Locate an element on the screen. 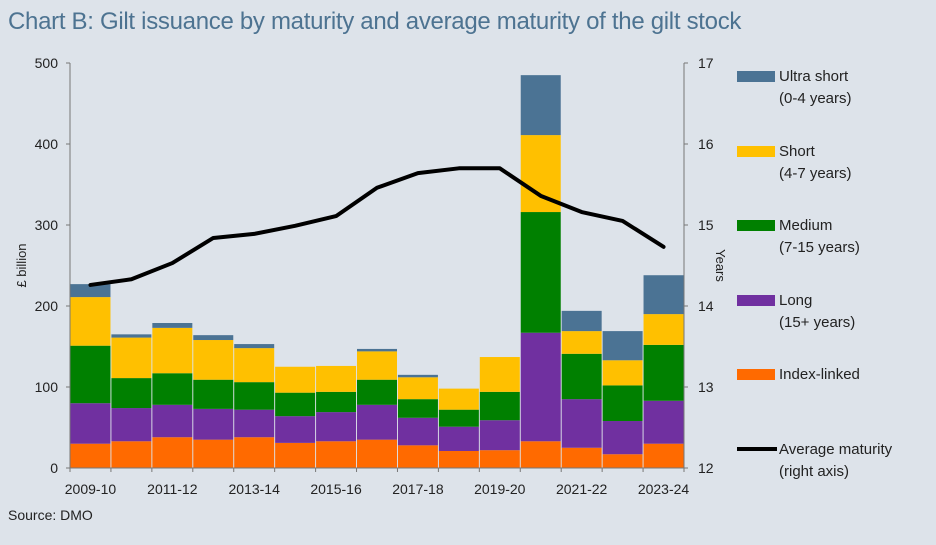  left-axis-tick-label: 400 is located at coordinates (47, 144).